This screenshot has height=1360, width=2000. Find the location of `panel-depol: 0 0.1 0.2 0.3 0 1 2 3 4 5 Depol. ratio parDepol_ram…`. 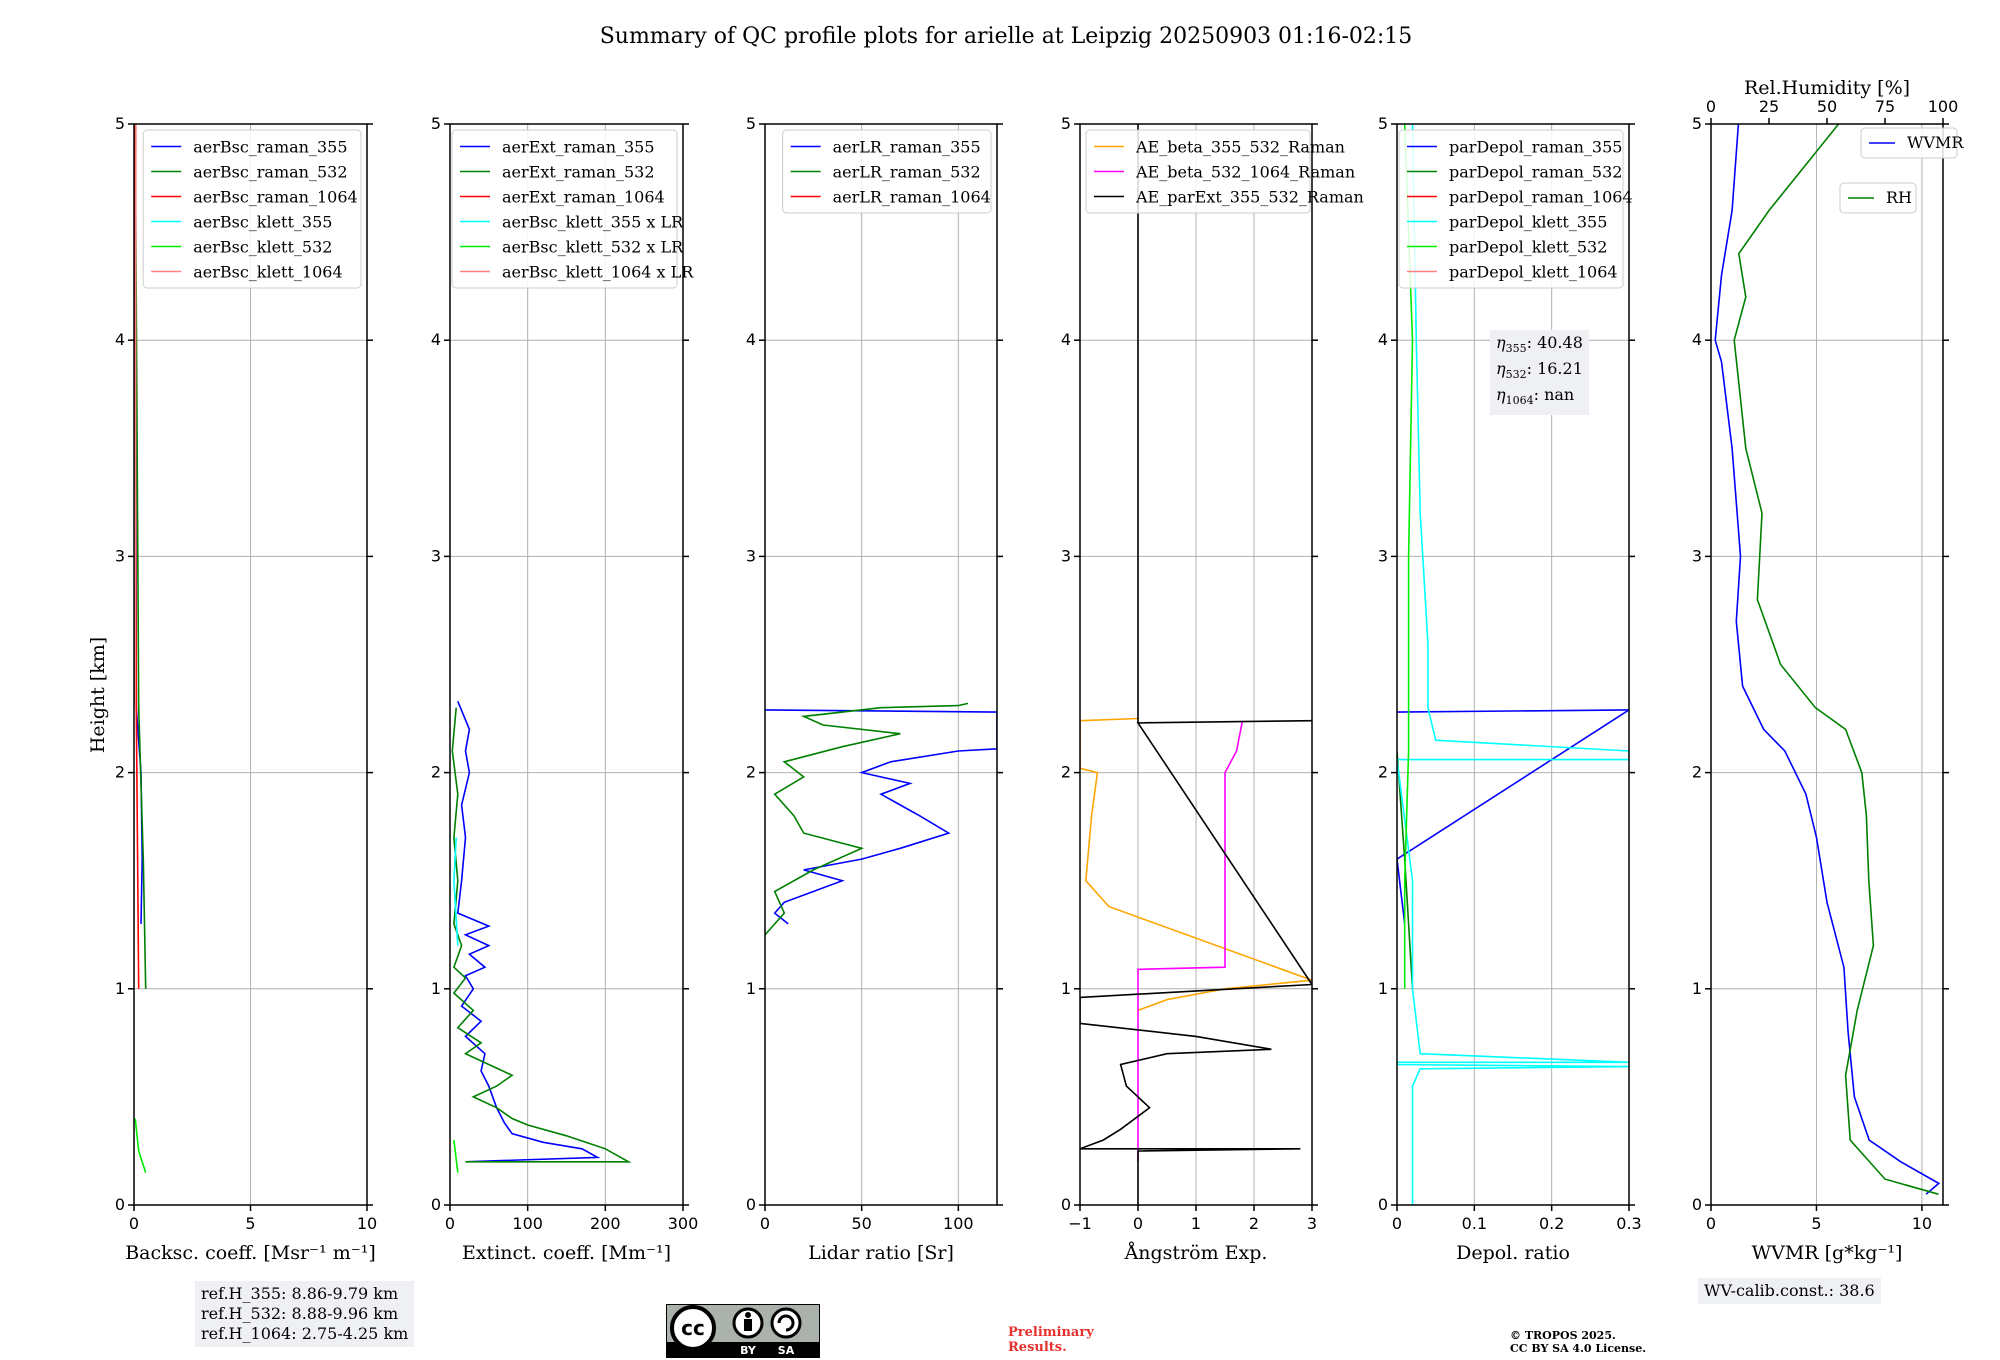

panel-depol: 0 0.1 0.2 0.3 0 1 2 3 4 5 Depol. ratio parDepol_ram… is located at coordinates (1510, 689).